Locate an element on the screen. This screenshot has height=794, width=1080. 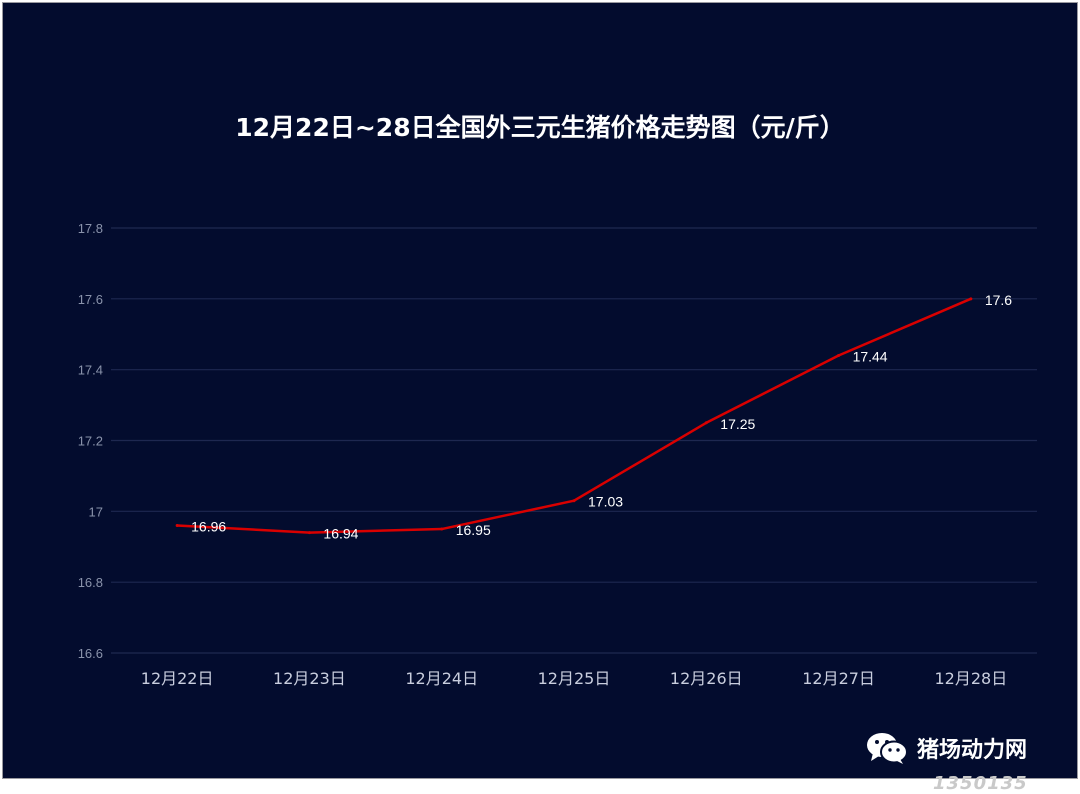
watermark-text: 猪场动力网 is located at coordinates (972, 750).